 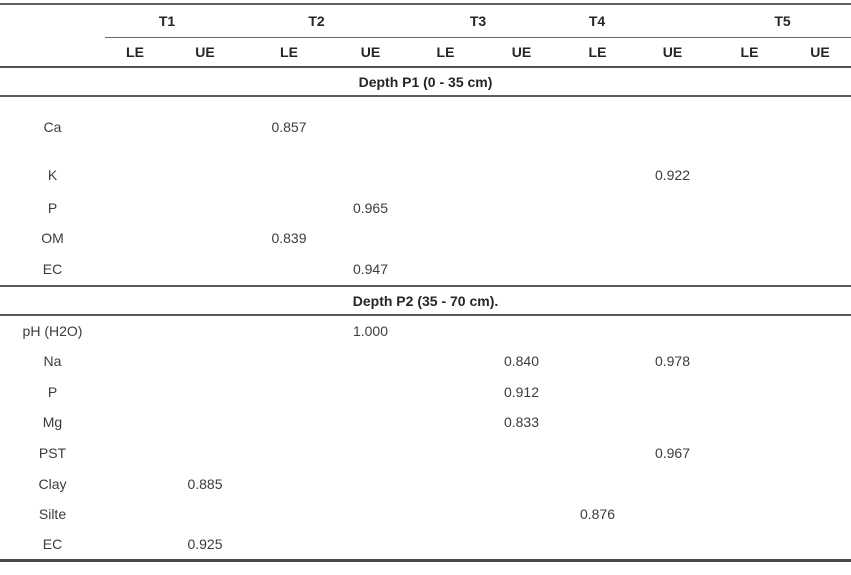 What do you see at coordinates (425, 238) in the screenshot?
I see `table-row-om: OM 0.839` at bounding box center [425, 238].